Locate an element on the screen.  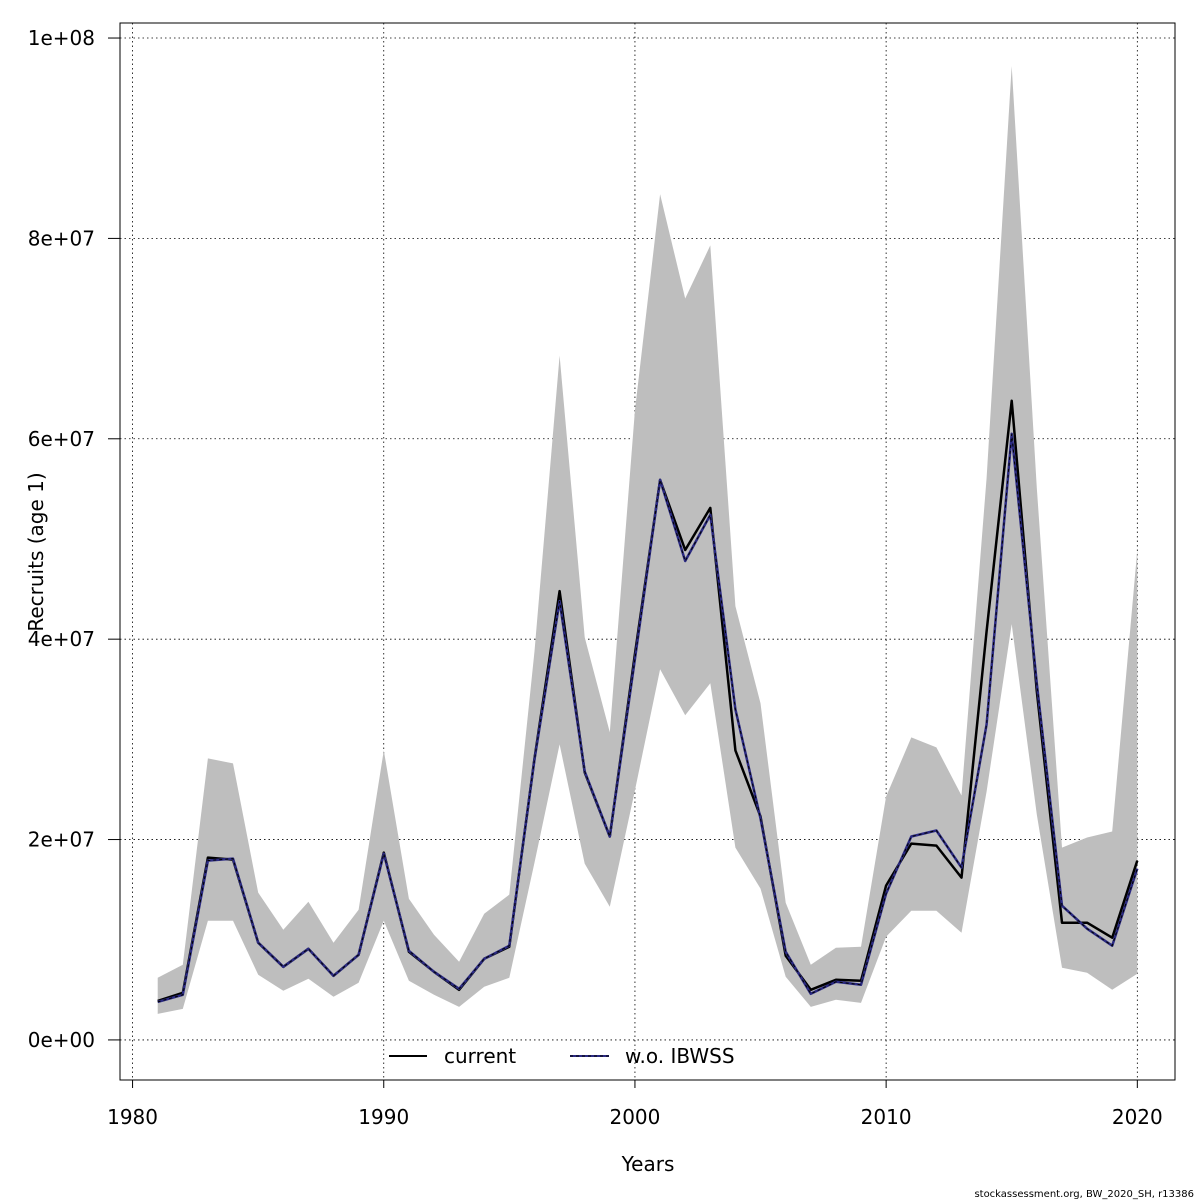
x-tick-label: 2020 is located at coordinates (1137, 1117).